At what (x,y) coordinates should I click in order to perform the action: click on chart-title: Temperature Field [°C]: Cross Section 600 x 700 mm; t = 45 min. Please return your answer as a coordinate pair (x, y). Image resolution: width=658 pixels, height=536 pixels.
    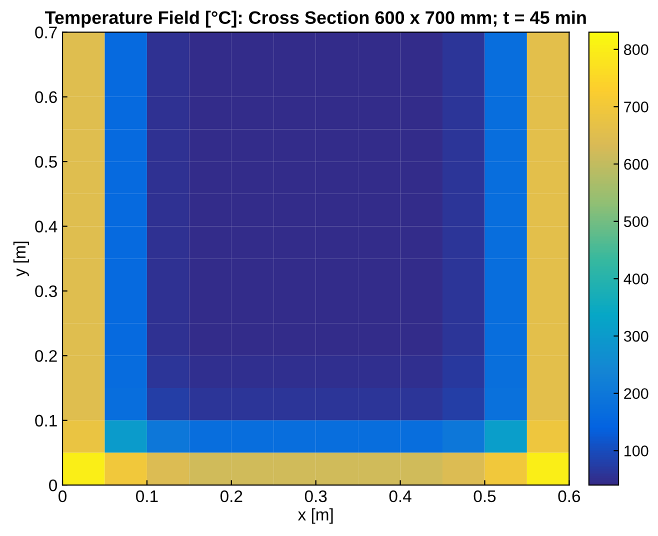
    Looking at the image, I should click on (315, 19).